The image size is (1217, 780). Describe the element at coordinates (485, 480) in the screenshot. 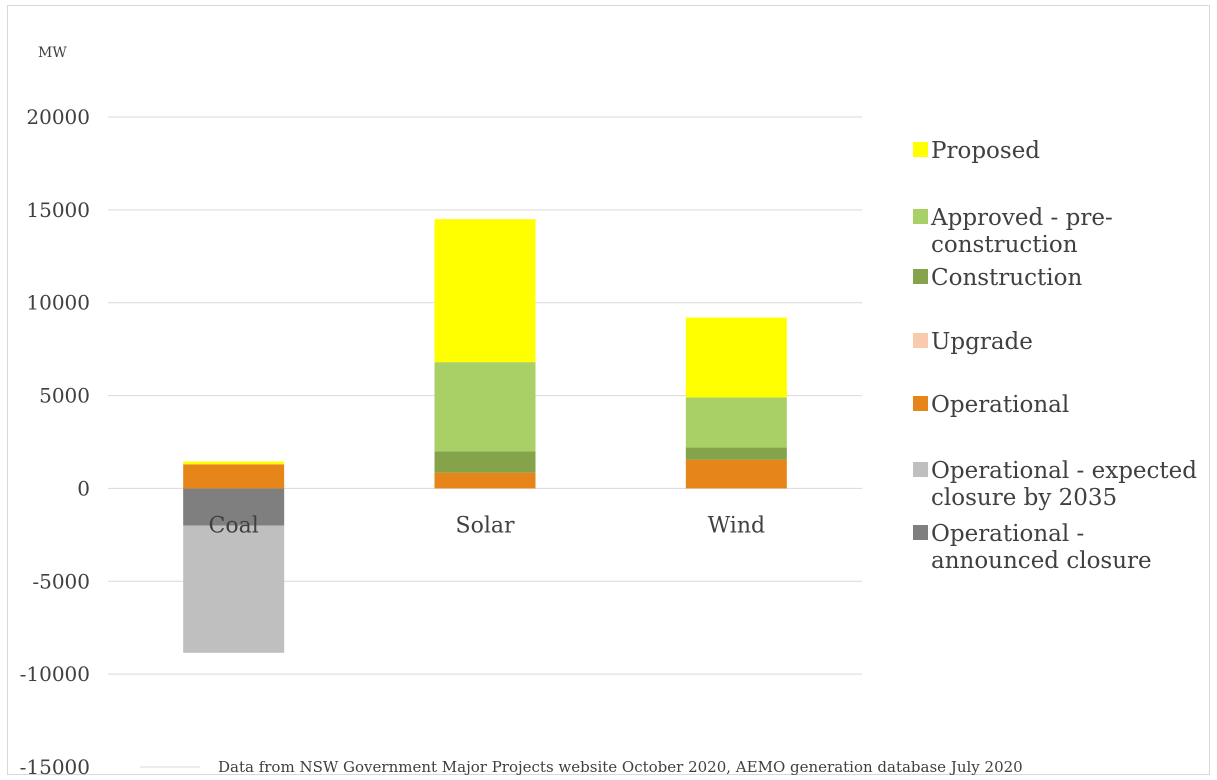

I see `bar-solar-operational` at that location.